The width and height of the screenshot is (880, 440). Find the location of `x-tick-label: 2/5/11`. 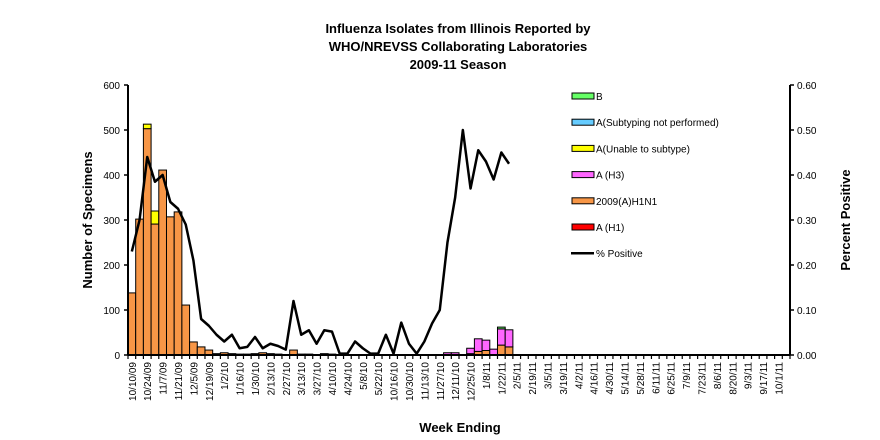

x-tick-label: 2/5/11 is located at coordinates (518, 375).